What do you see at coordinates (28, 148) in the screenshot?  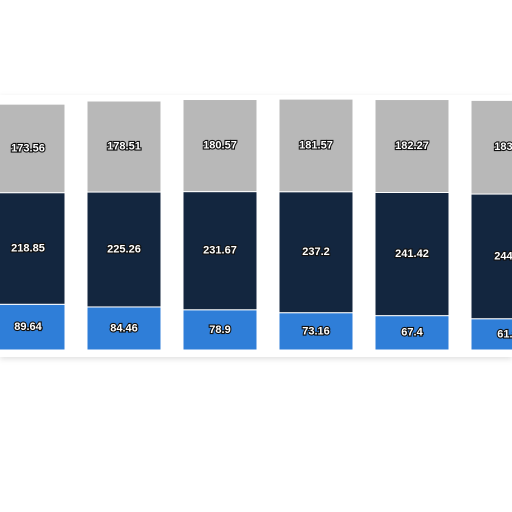 I see `data-label: 173.56` at bounding box center [28, 148].